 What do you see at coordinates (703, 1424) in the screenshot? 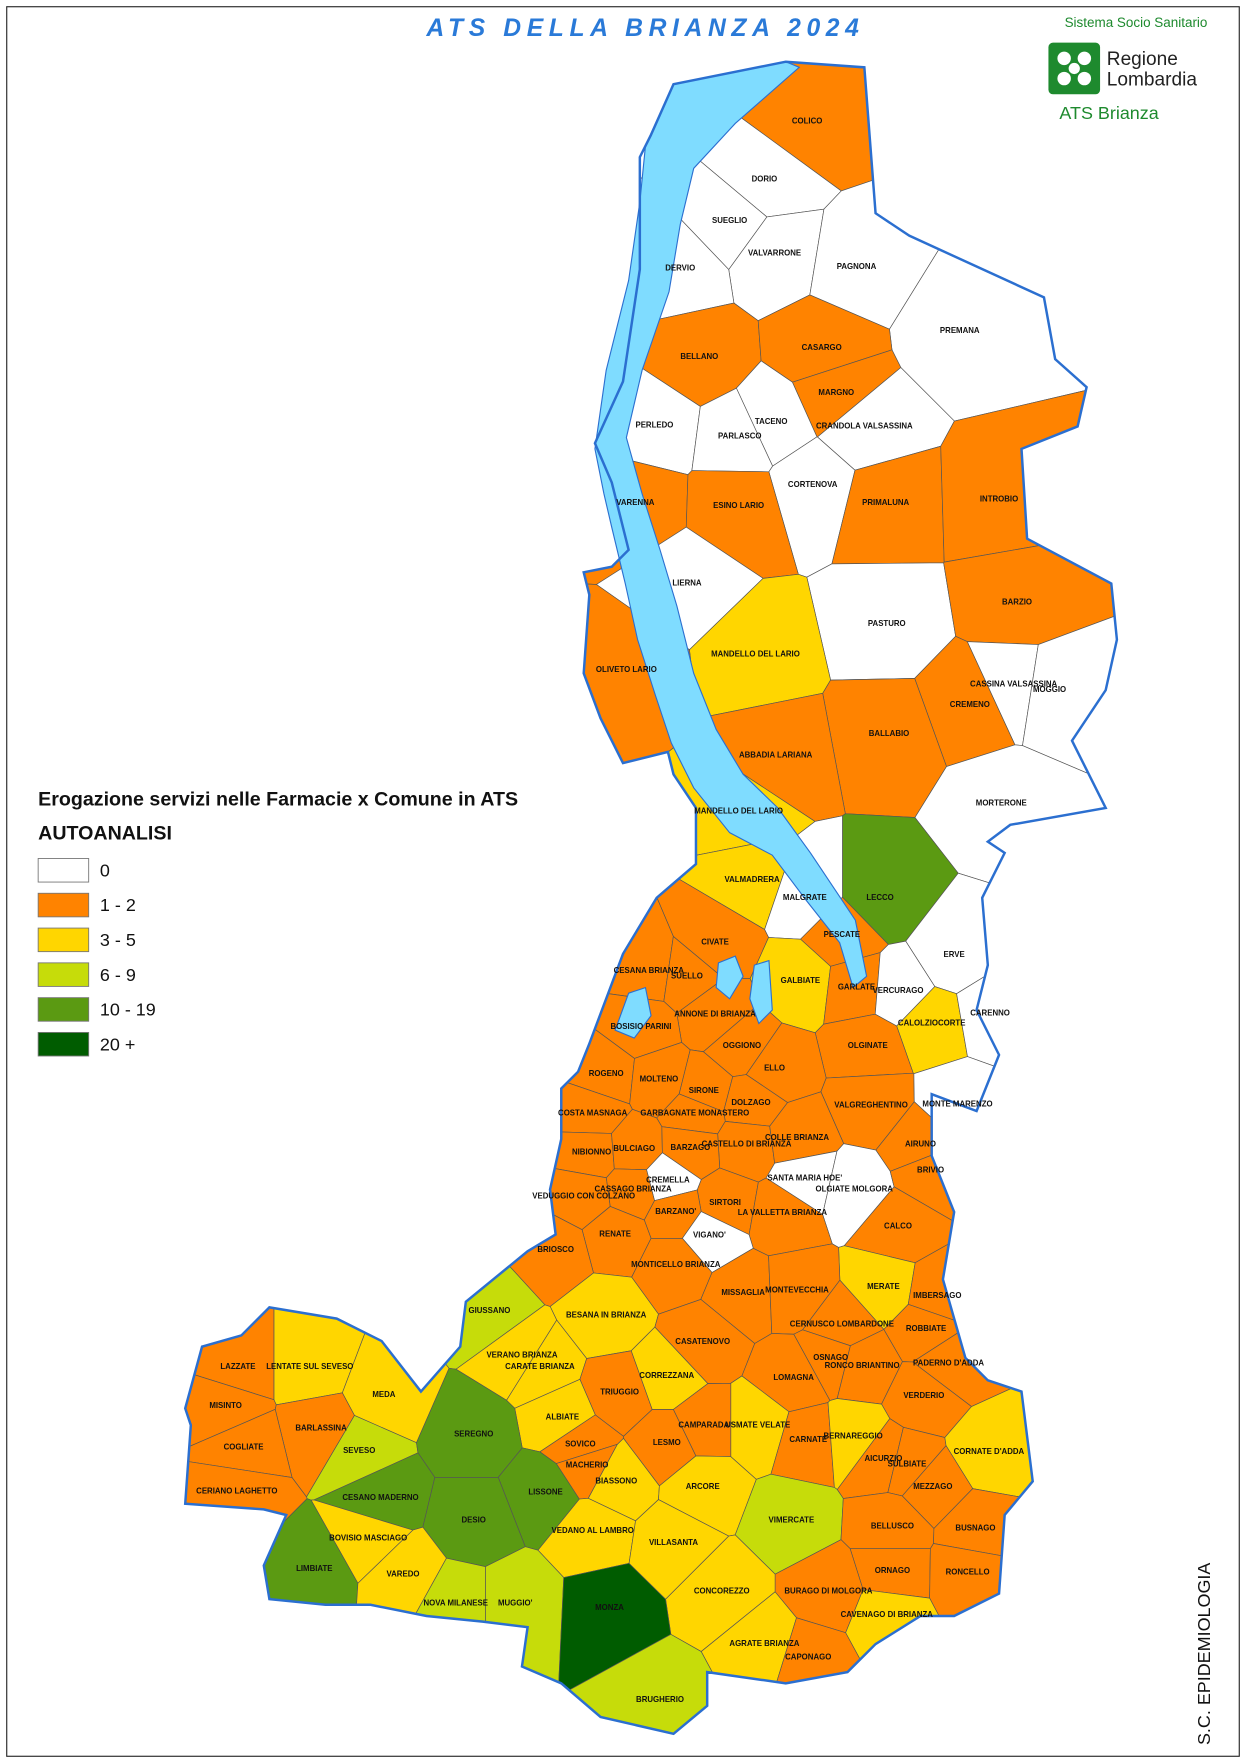
I see `municipality-label: CAMPARADA` at bounding box center [703, 1424].